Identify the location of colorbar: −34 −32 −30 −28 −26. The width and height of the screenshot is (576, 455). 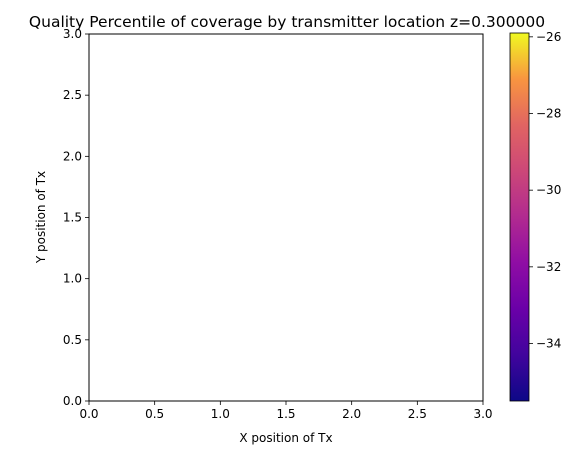
(535, 216).